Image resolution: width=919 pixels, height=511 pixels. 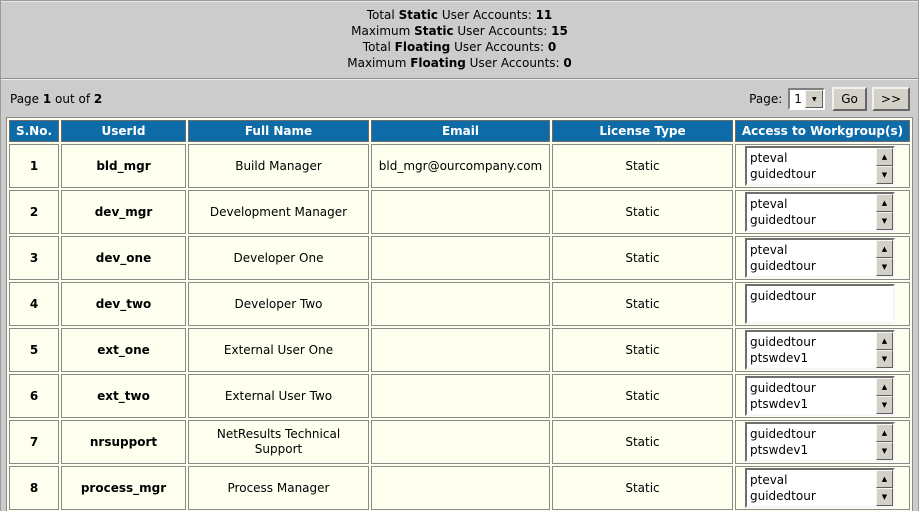 I want to click on column-header-email: Email, so click(x=460, y=131).